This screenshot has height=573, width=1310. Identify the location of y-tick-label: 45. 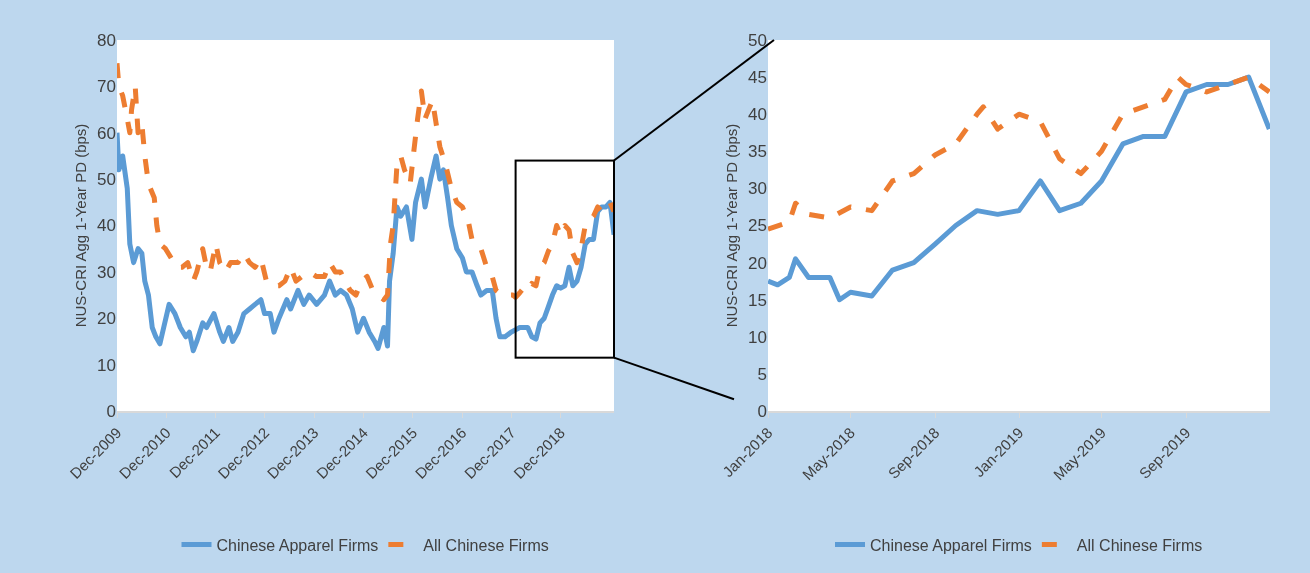
(757, 78).